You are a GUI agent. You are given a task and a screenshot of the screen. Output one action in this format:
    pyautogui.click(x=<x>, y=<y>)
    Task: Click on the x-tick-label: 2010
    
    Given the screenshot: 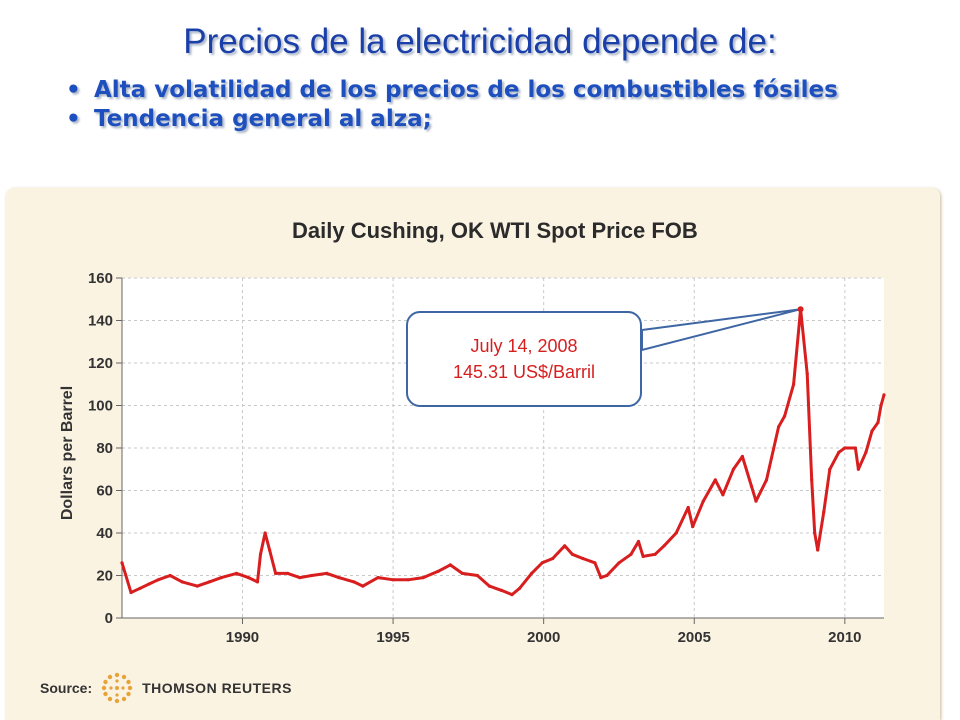 What is the action you would take?
    pyautogui.click(x=844, y=637)
    